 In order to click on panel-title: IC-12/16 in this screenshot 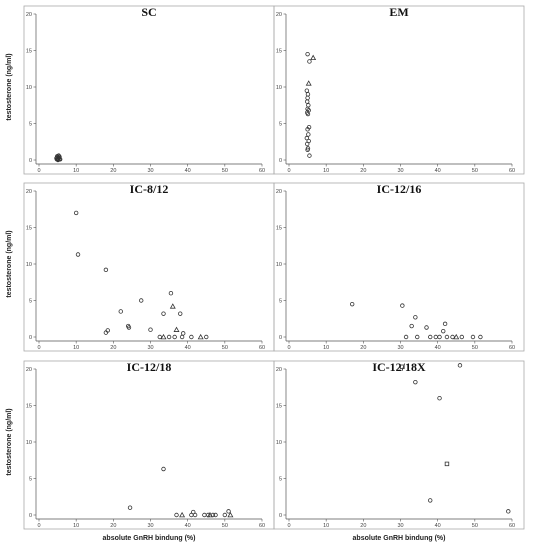, I will do `click(399, 189)`.